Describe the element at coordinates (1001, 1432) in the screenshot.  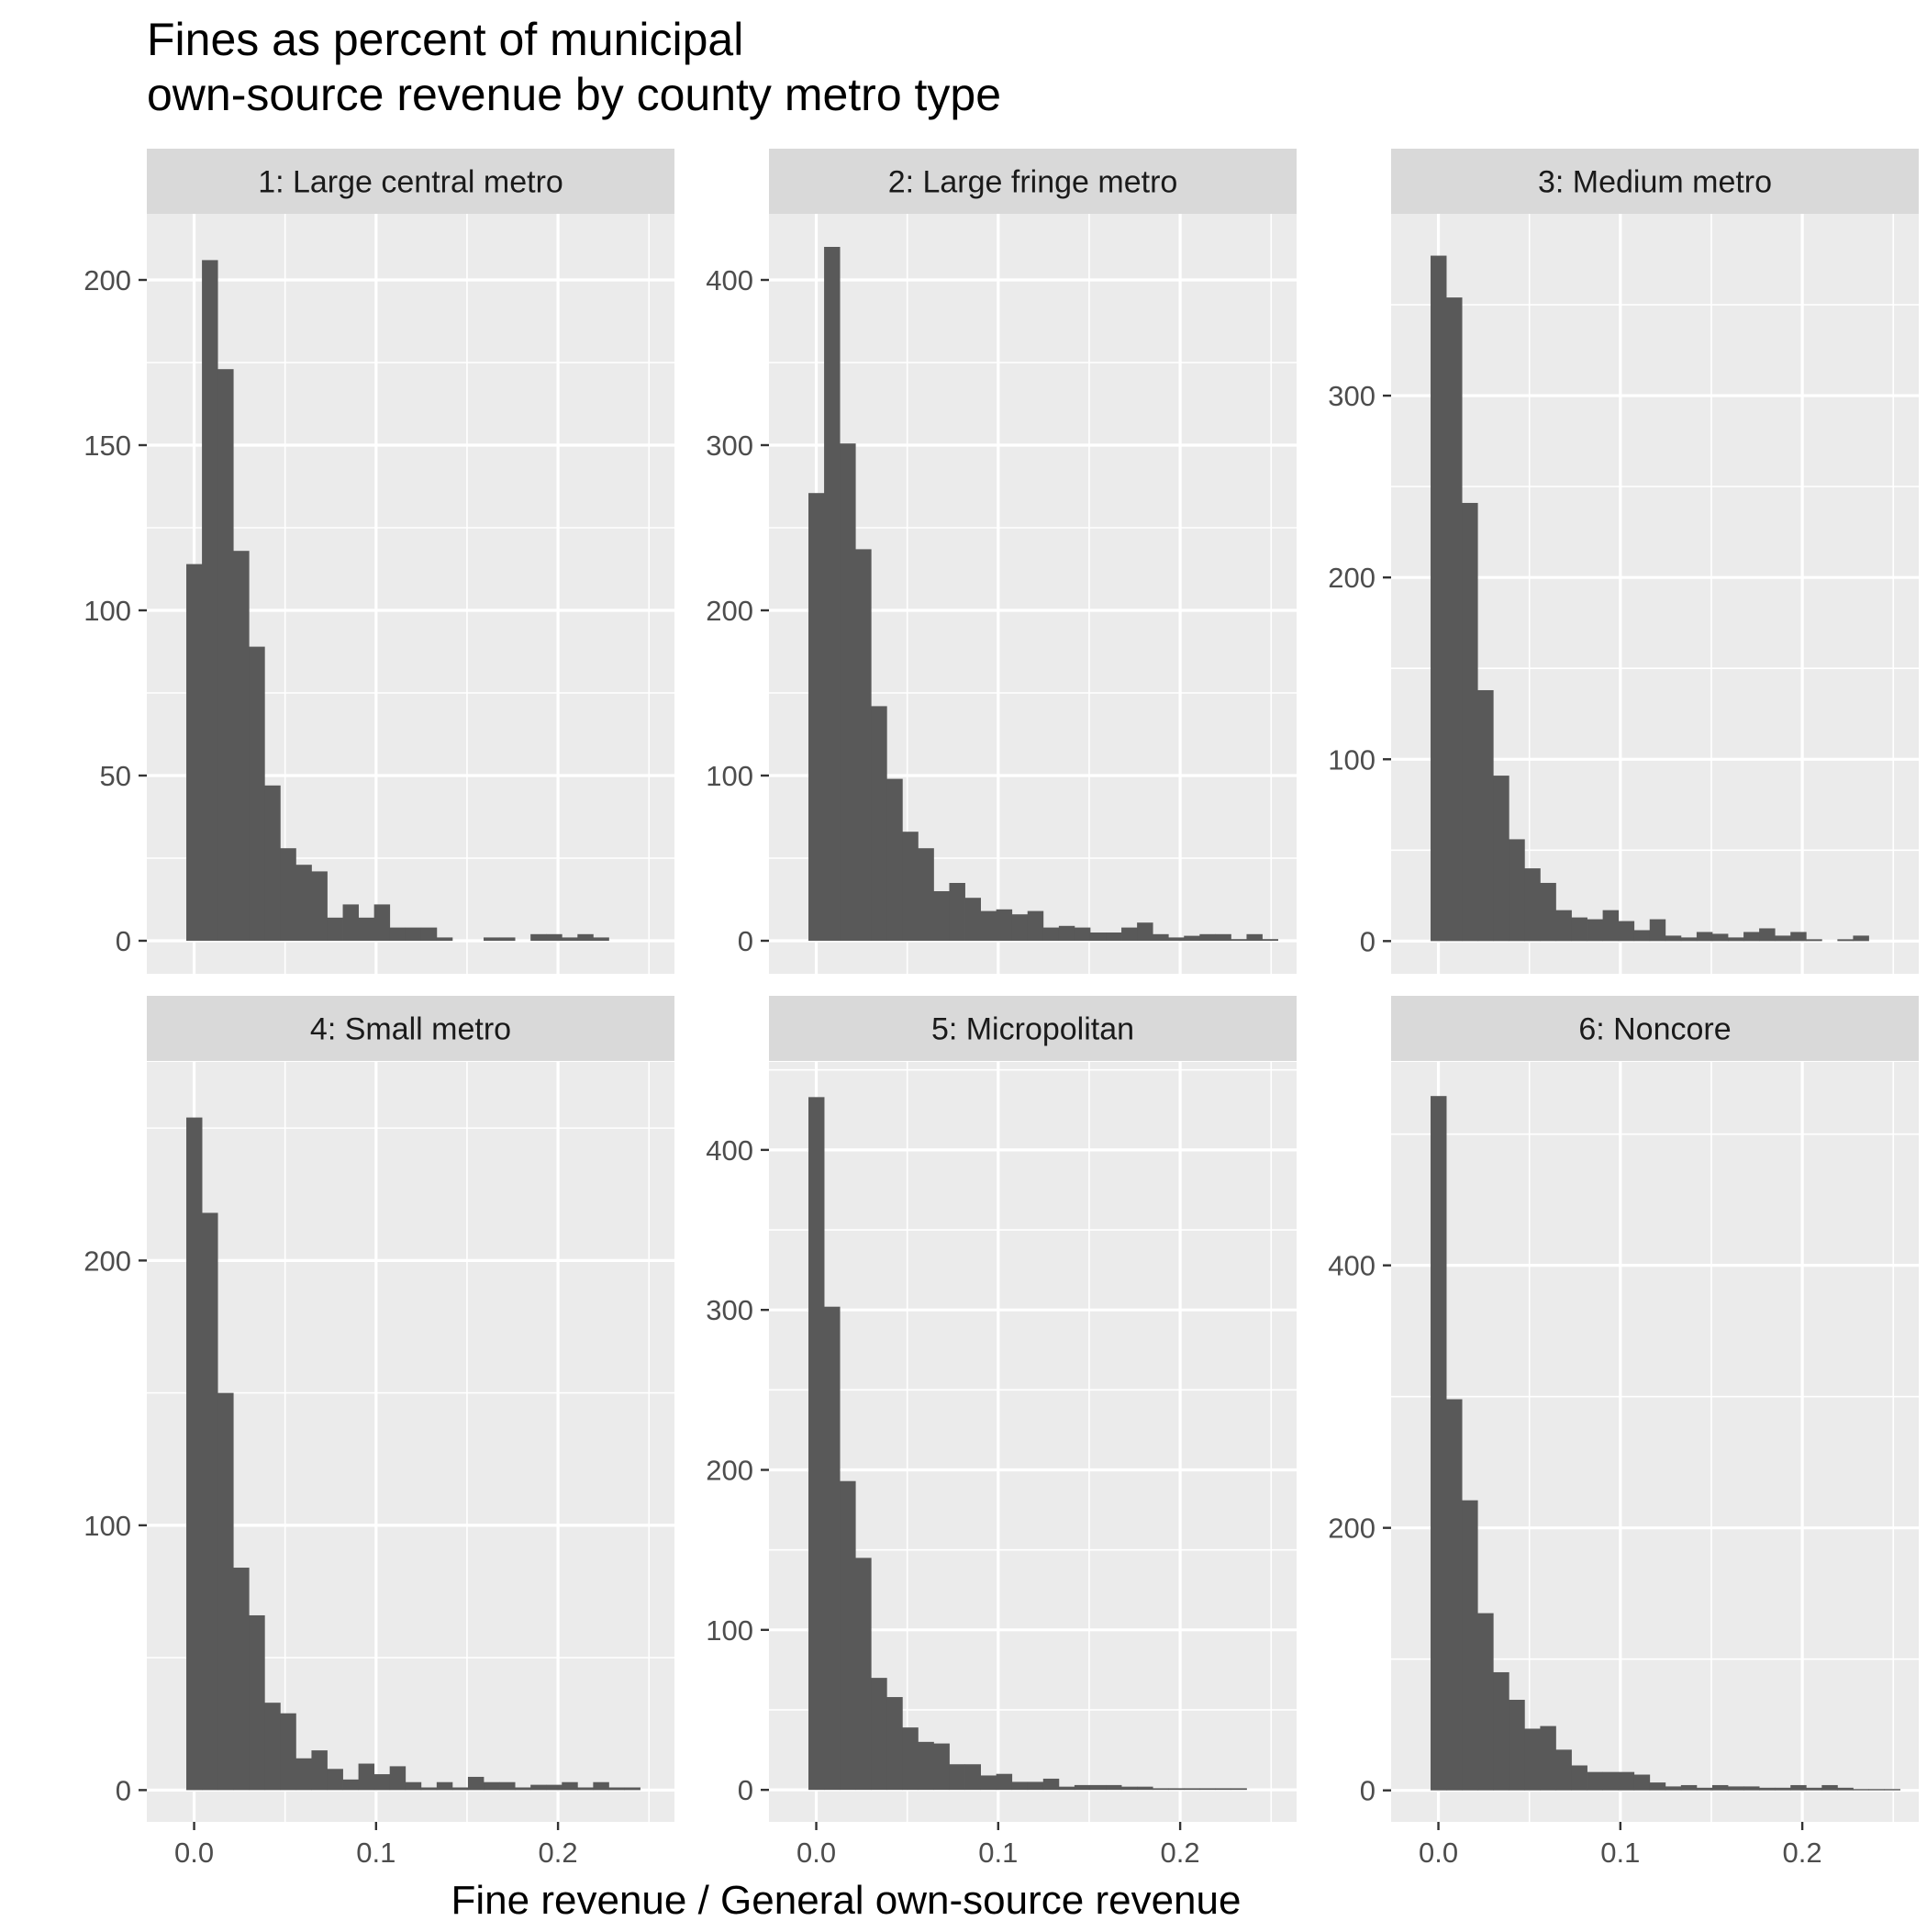
I see `facet-panel-5: 5: Micropolitan 0 100 200 300 400 0.0 0.1 0.2` at that location.